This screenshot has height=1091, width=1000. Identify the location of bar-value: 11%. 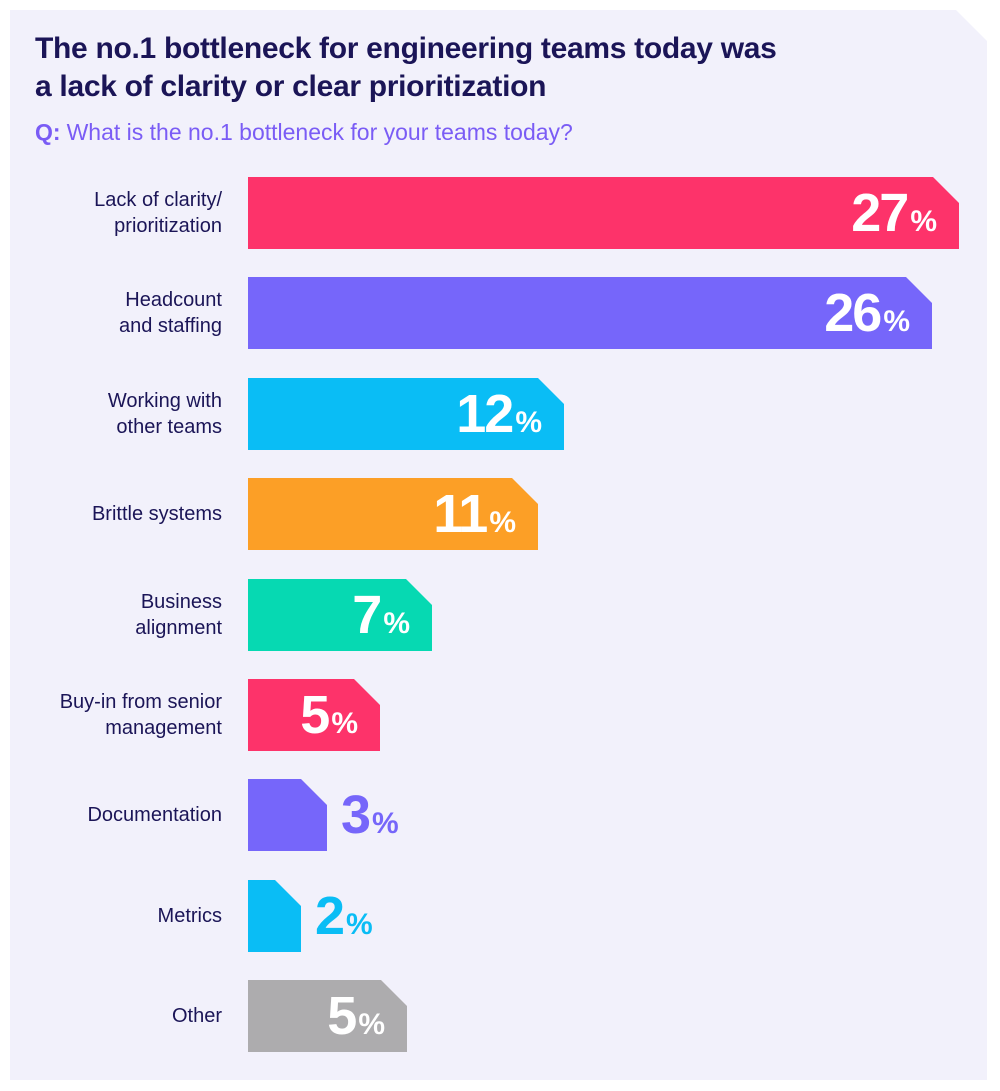
(474, 514).